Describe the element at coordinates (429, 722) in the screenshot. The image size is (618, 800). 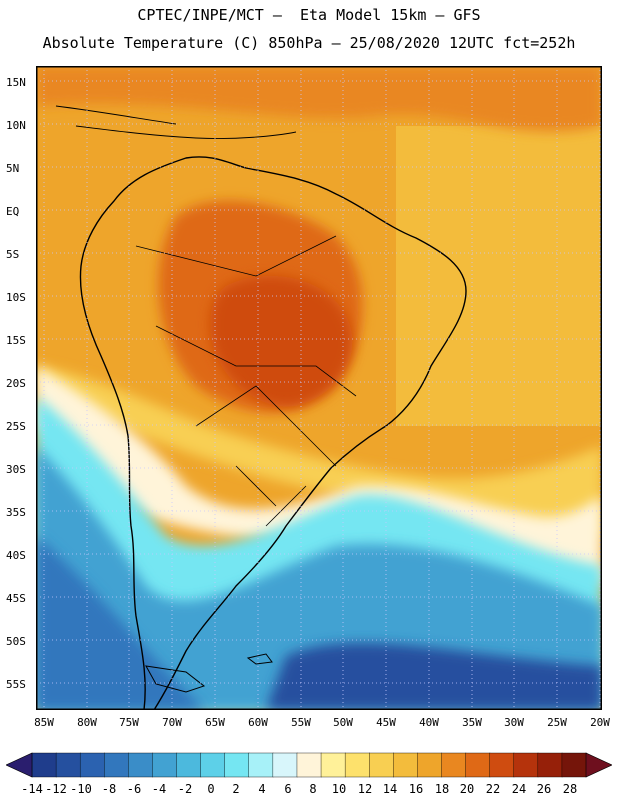
I see `lon-label-40w: 40W` at that location.